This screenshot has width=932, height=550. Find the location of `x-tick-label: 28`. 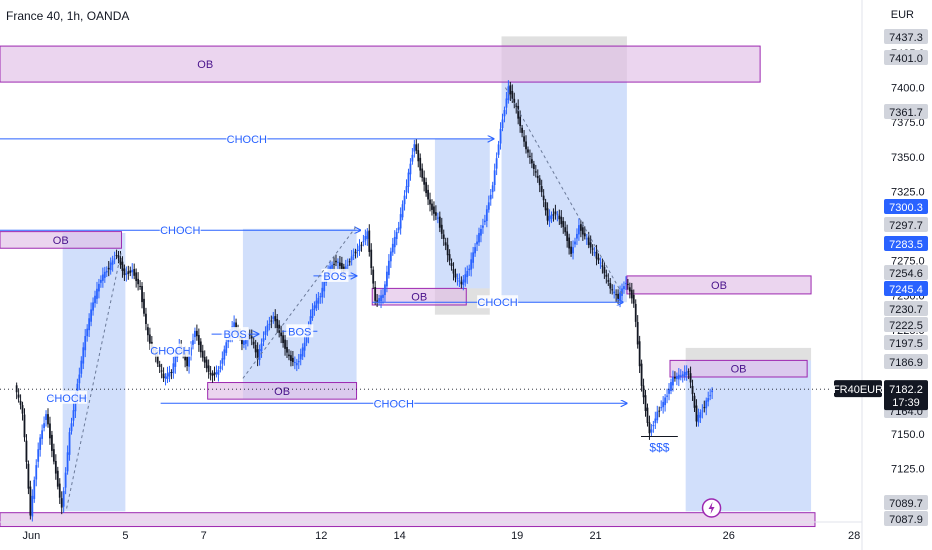

x-tick-label: 28 is located at coordinates (854, 536).